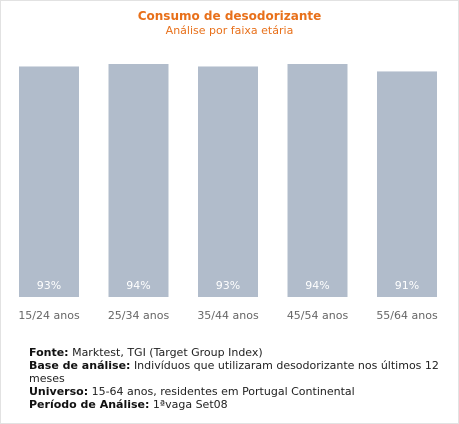  Describe the element at coordinates (228, 315) in the screenshot. I see `x-tick-label-3: 35/44 anos` at that location.